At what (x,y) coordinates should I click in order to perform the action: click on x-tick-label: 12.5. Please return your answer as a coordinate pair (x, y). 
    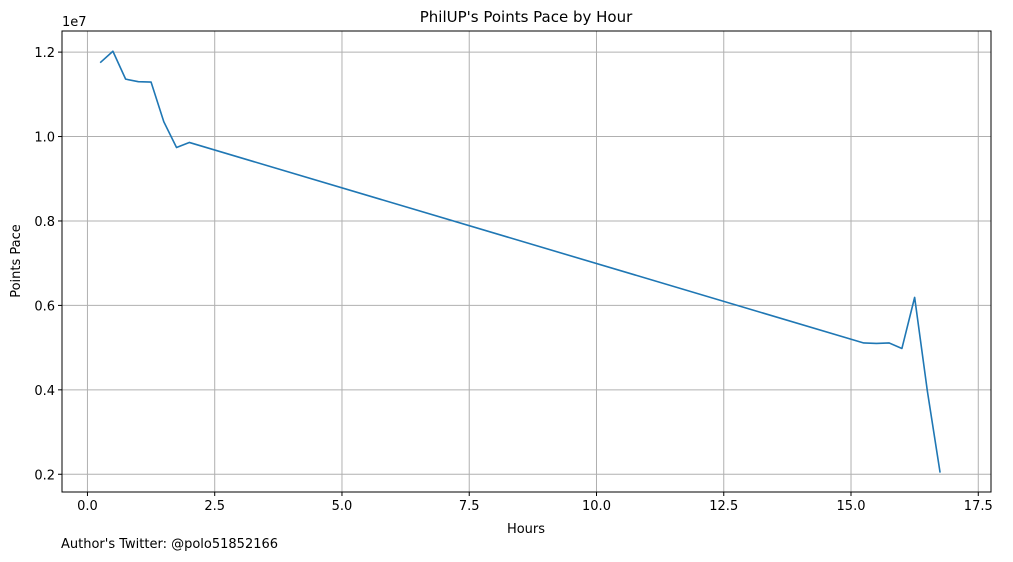
    Looking at the image, I should click on (723, 506).